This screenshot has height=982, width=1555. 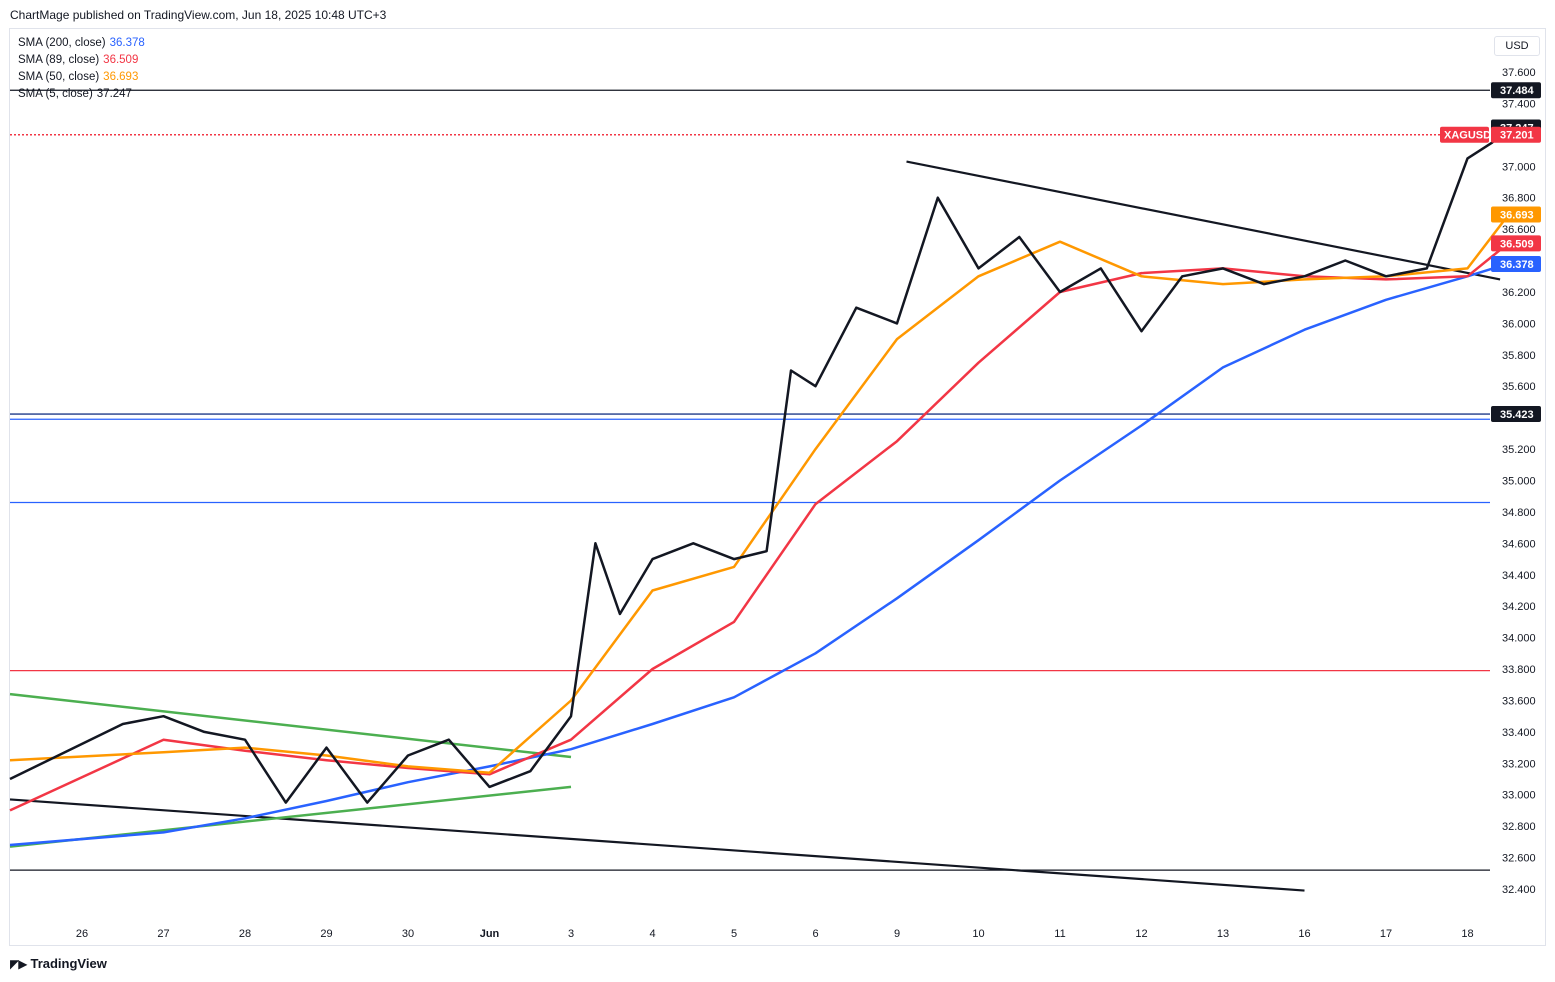 What do you see at coordinates (1519, 890) in the screenshot?
I see `y-tick-label-0: 32.400` at bounding box center [1519, 890].